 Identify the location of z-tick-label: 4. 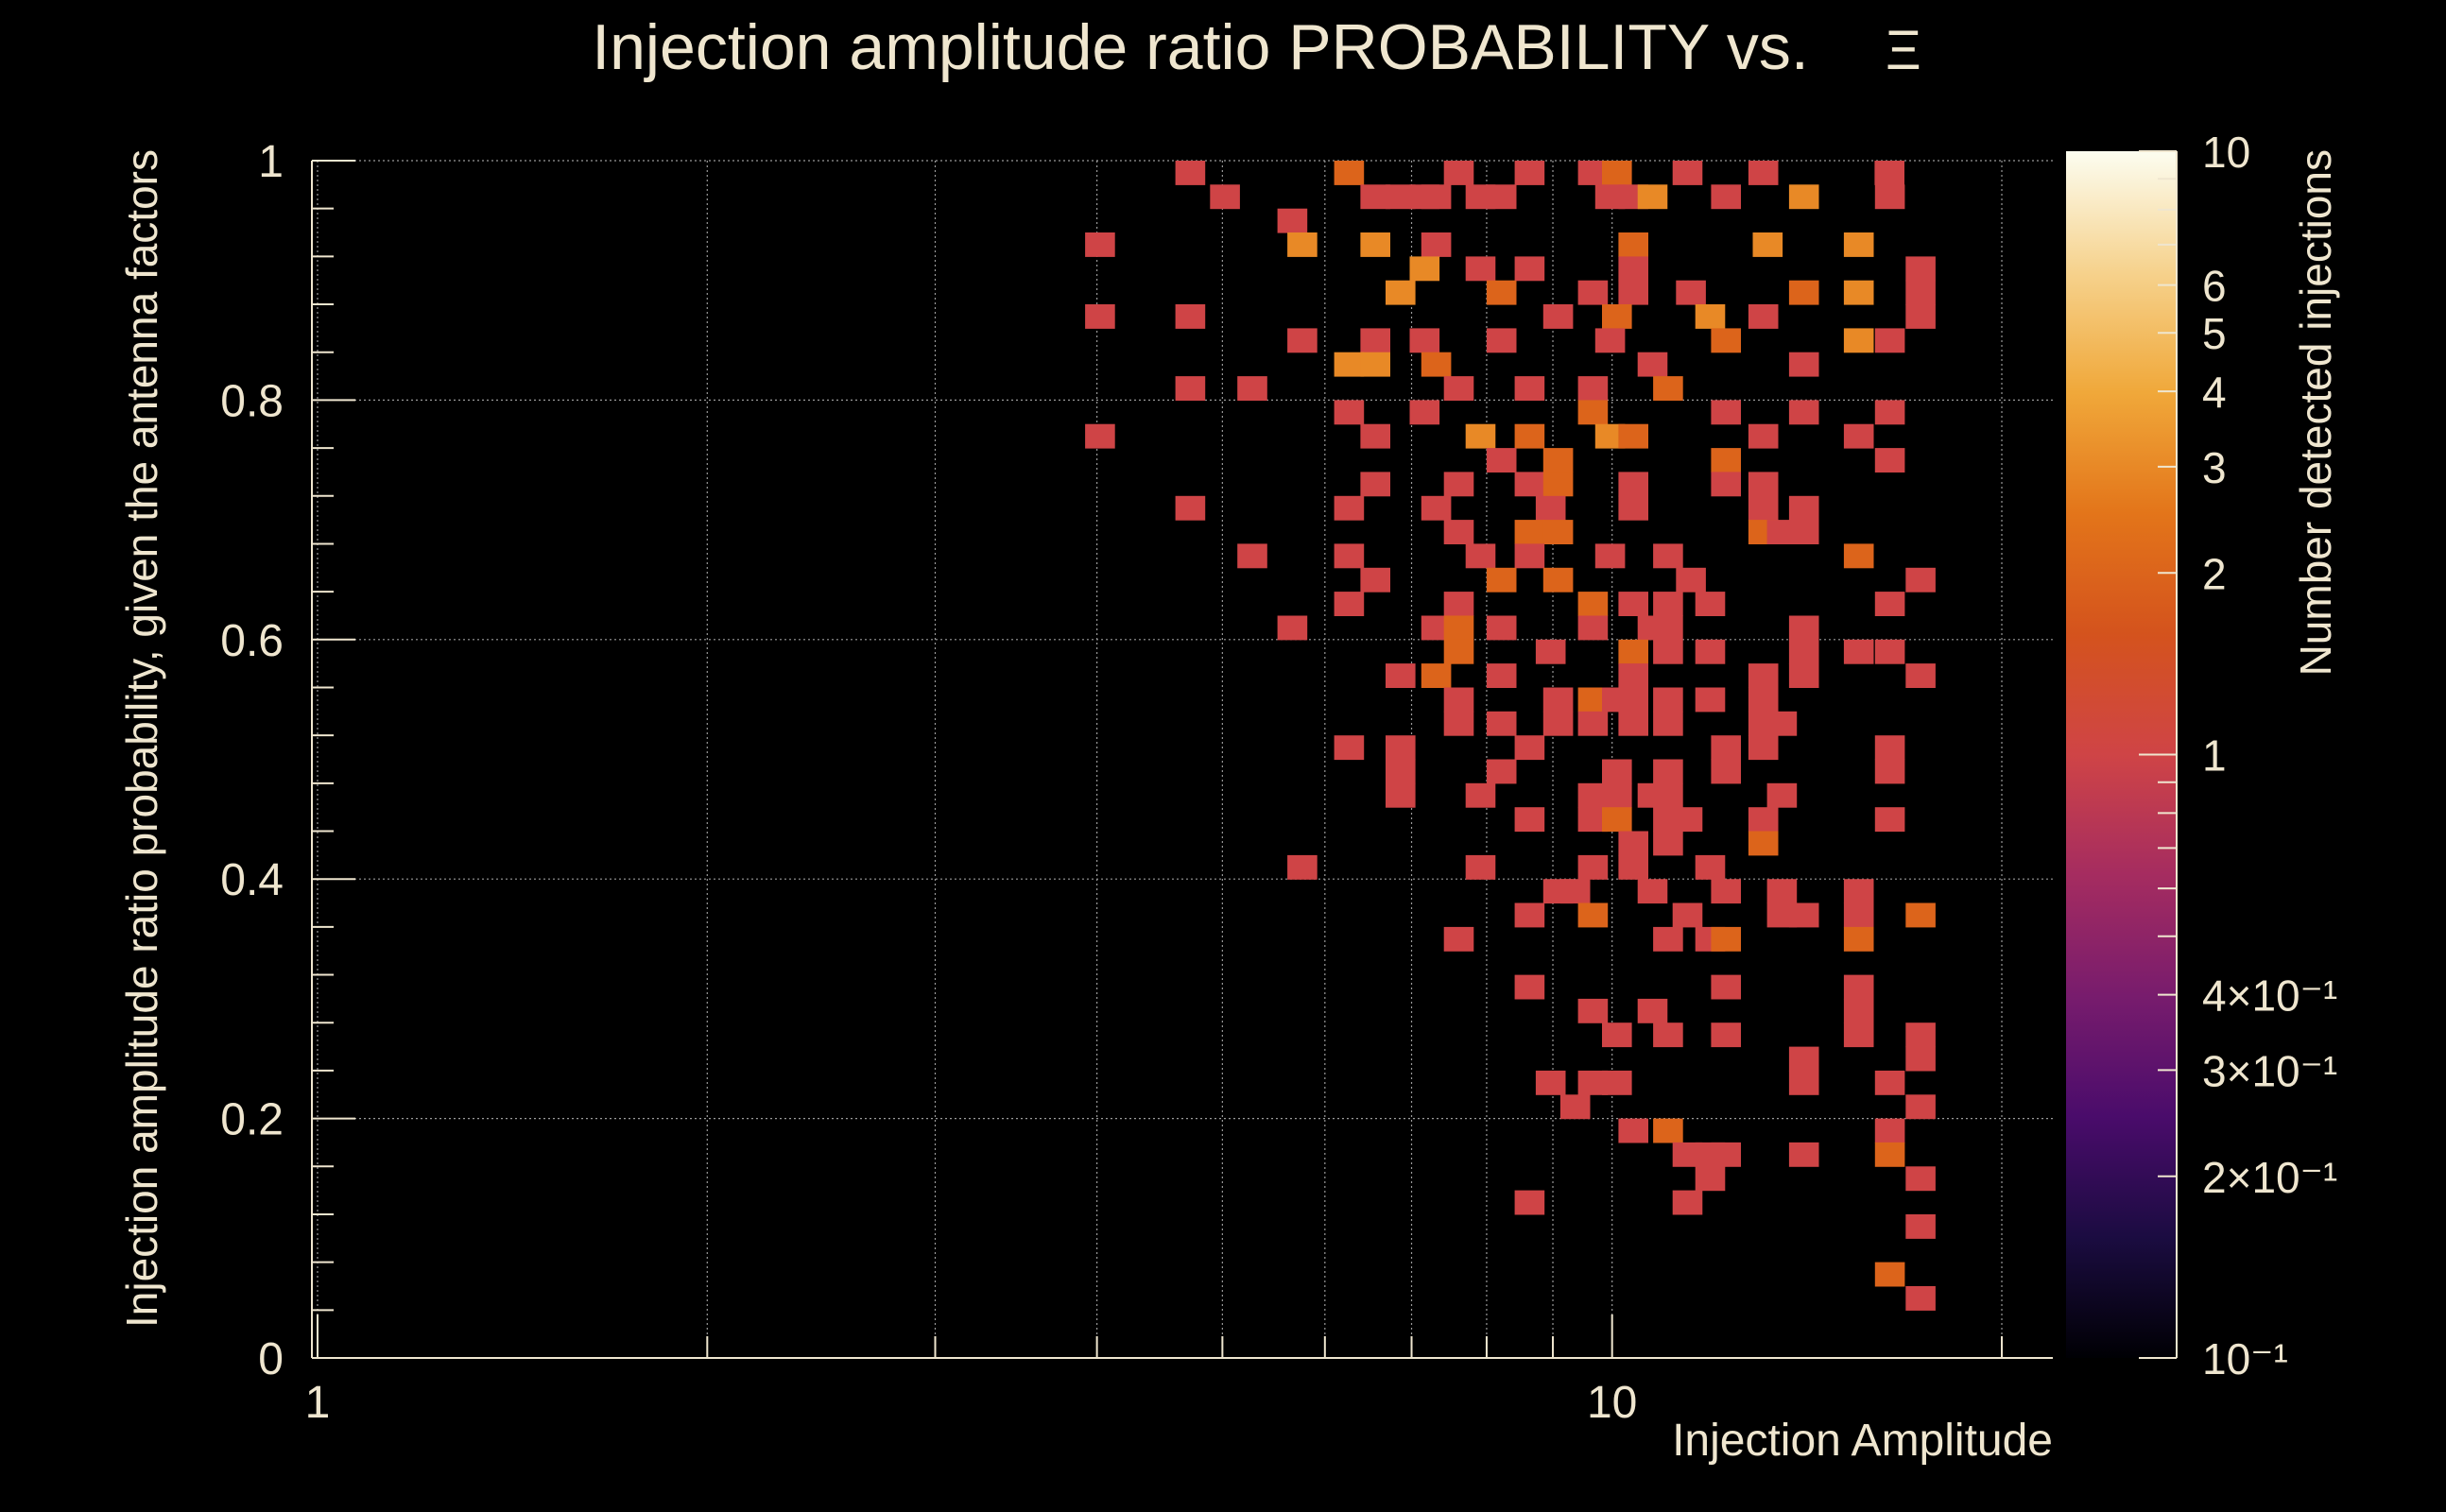
(2214, 392).